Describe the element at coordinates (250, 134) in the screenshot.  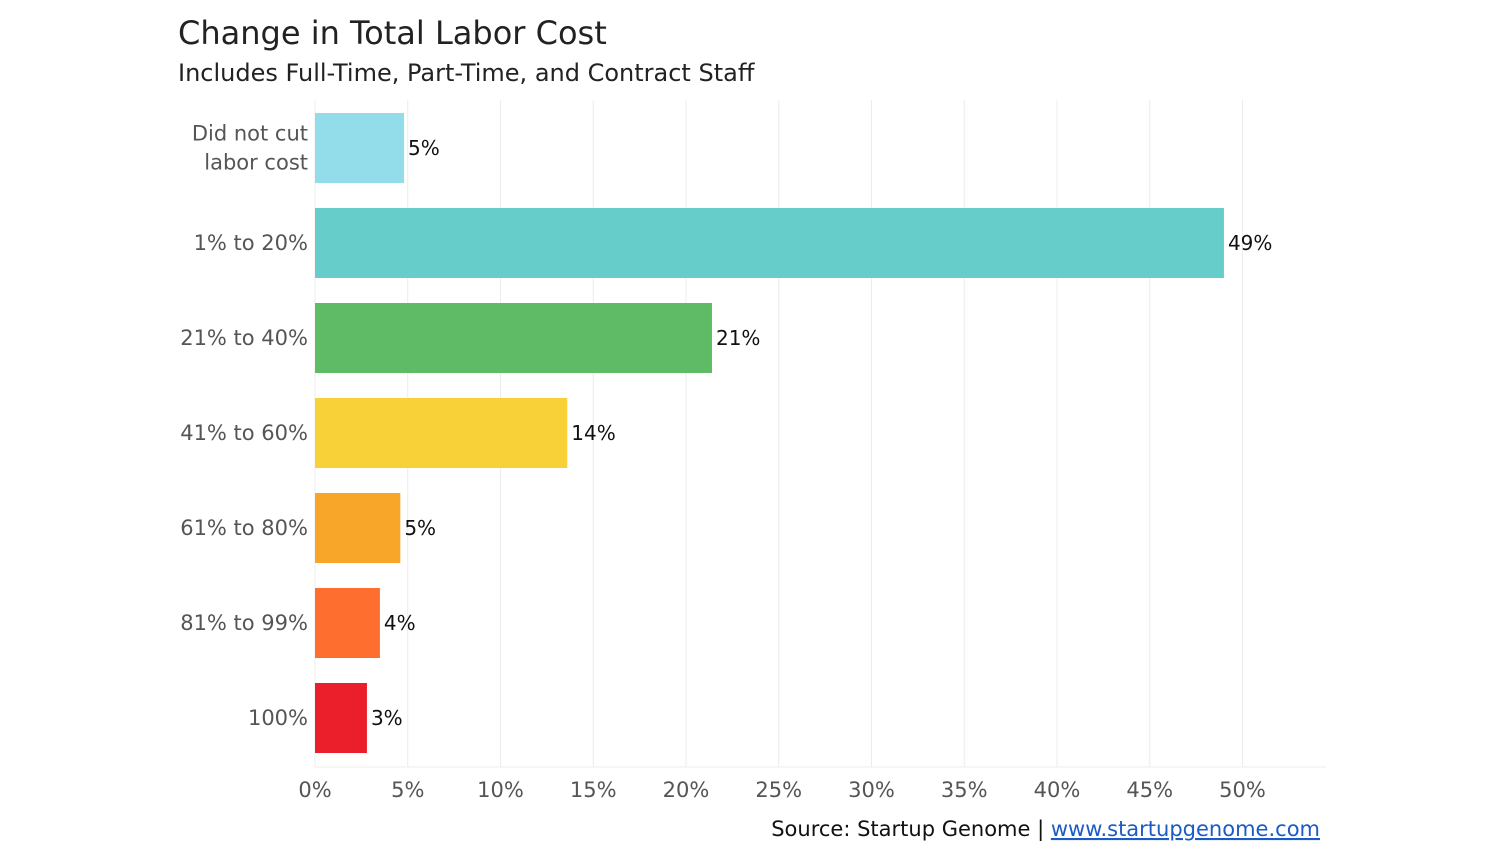
I see `category-label: Did not cut` at that location.